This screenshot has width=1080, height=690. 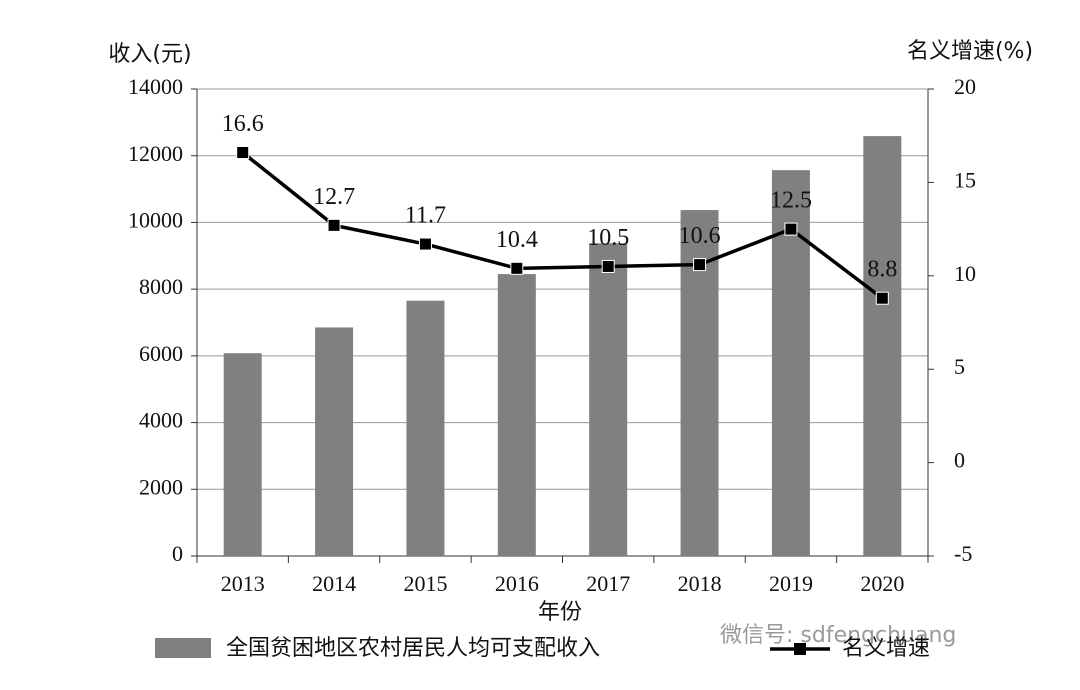 What do you see at coordinates (562, 225) in the screenshot?
I see `line` at bounding box center [562, 225].